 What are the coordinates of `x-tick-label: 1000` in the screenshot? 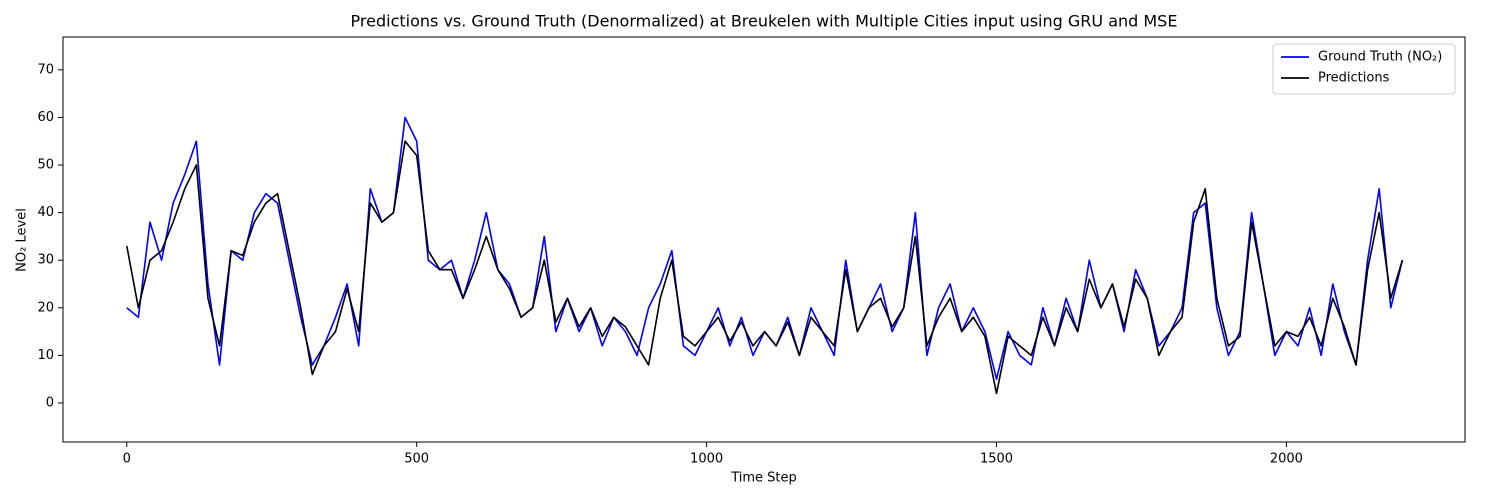 It's located at (706, 459).